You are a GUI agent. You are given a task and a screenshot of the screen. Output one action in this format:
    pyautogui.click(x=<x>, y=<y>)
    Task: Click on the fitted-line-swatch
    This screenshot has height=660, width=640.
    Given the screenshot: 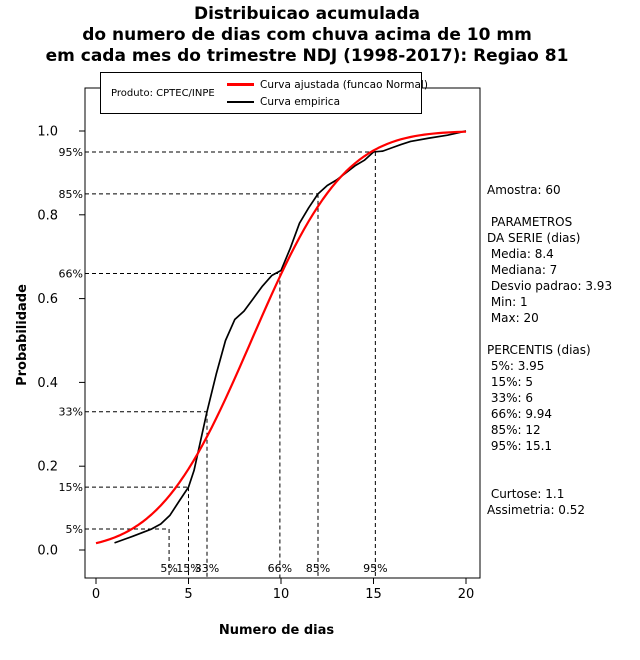 What is the action you would take?
    pyautogui.click(x=240, y=84)
    